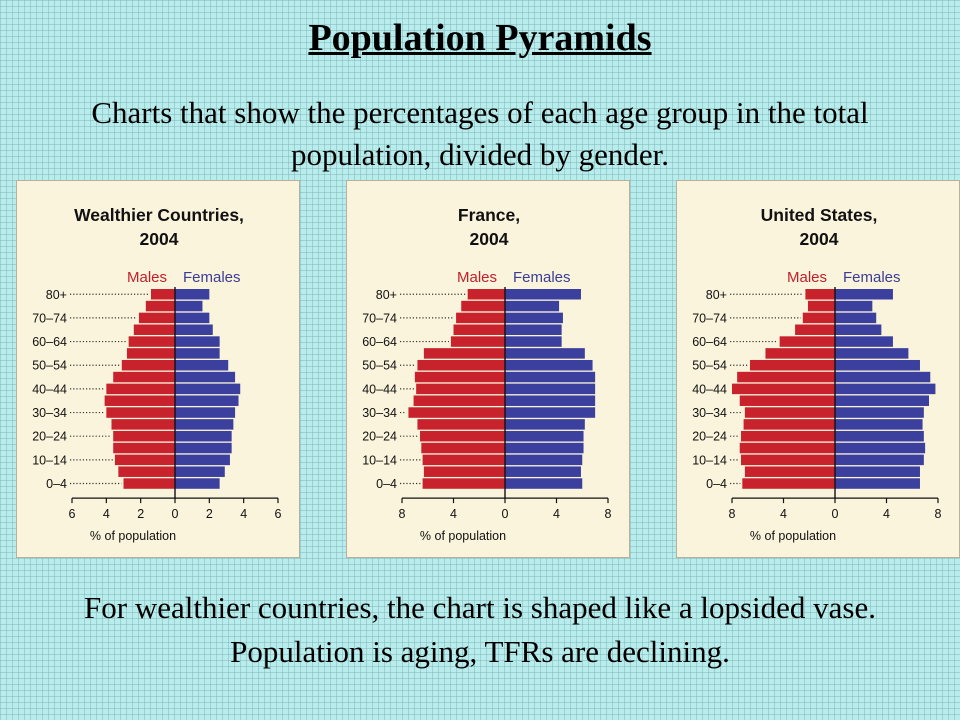  What do you see at coordinates (819, 239) in the screenshot?
I see `chart2-title-line-1: 2004` at bounding box center [819, 239].